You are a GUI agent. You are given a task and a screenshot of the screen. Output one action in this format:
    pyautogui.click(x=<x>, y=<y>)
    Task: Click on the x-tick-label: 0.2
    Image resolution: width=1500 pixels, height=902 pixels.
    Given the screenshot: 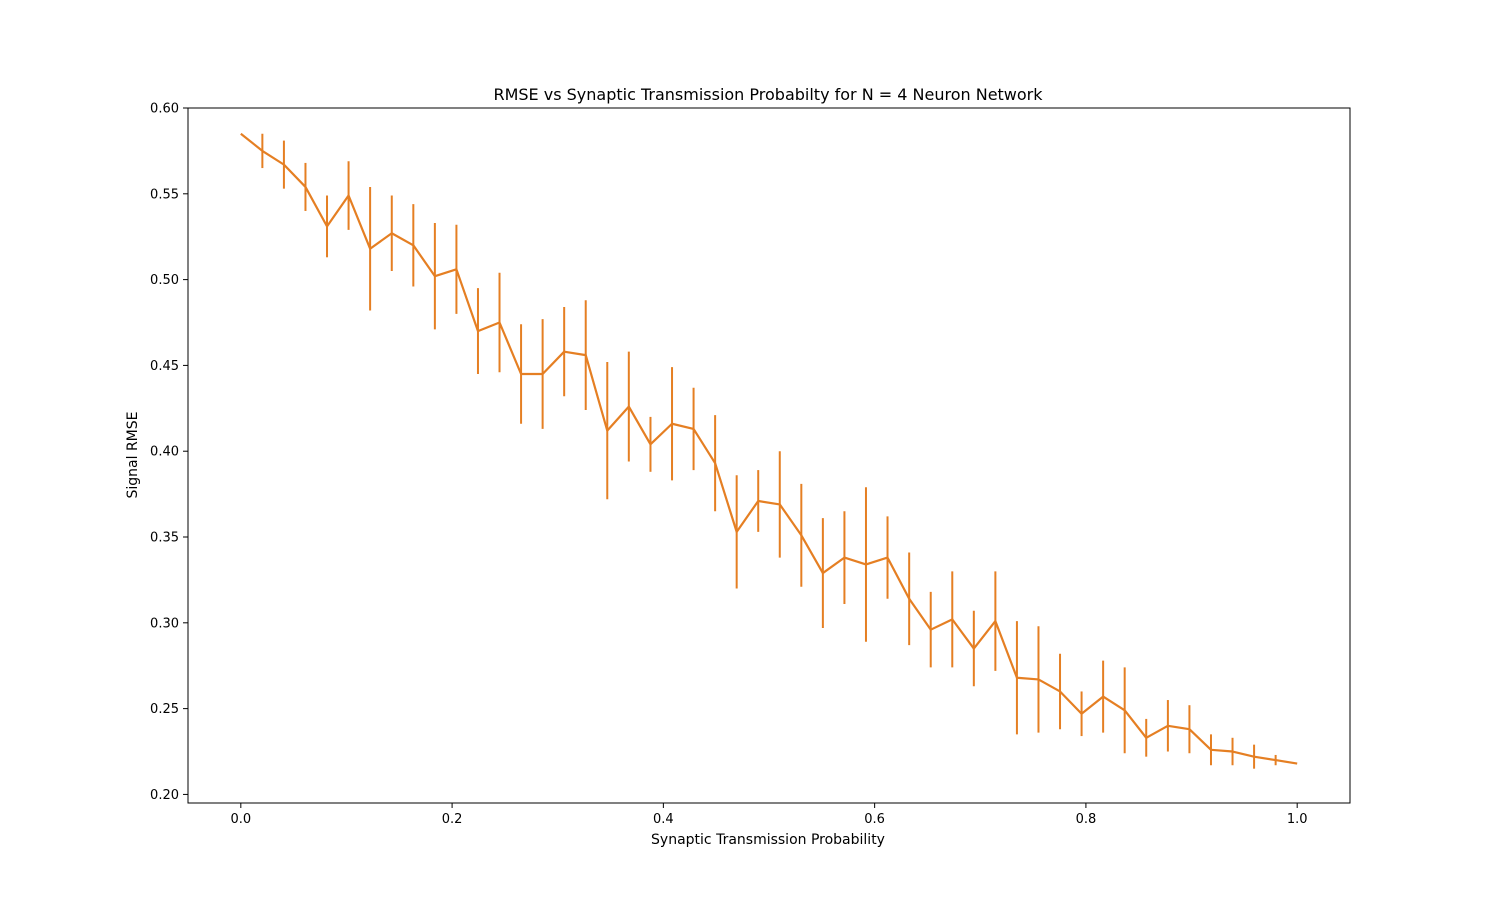 What is the action you would take?
    pyautogui.click(x=452, y=819)
    